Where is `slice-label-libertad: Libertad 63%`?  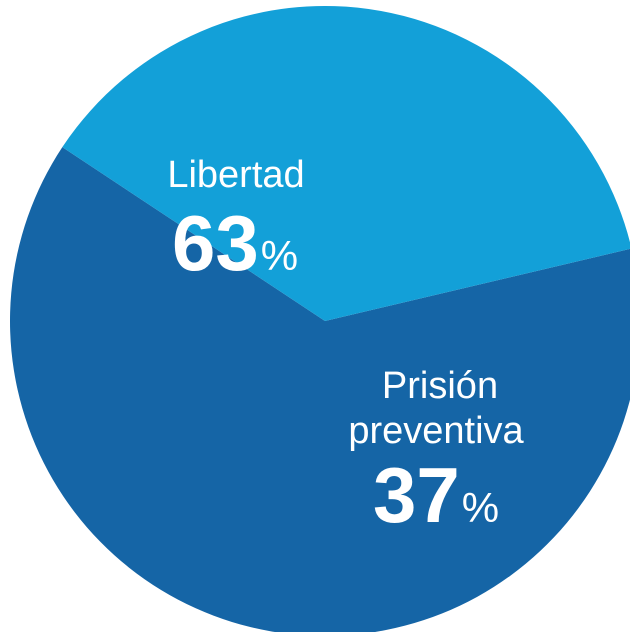 slice-label-libertad: Libertad 63% is located at coordinates (235, 220).